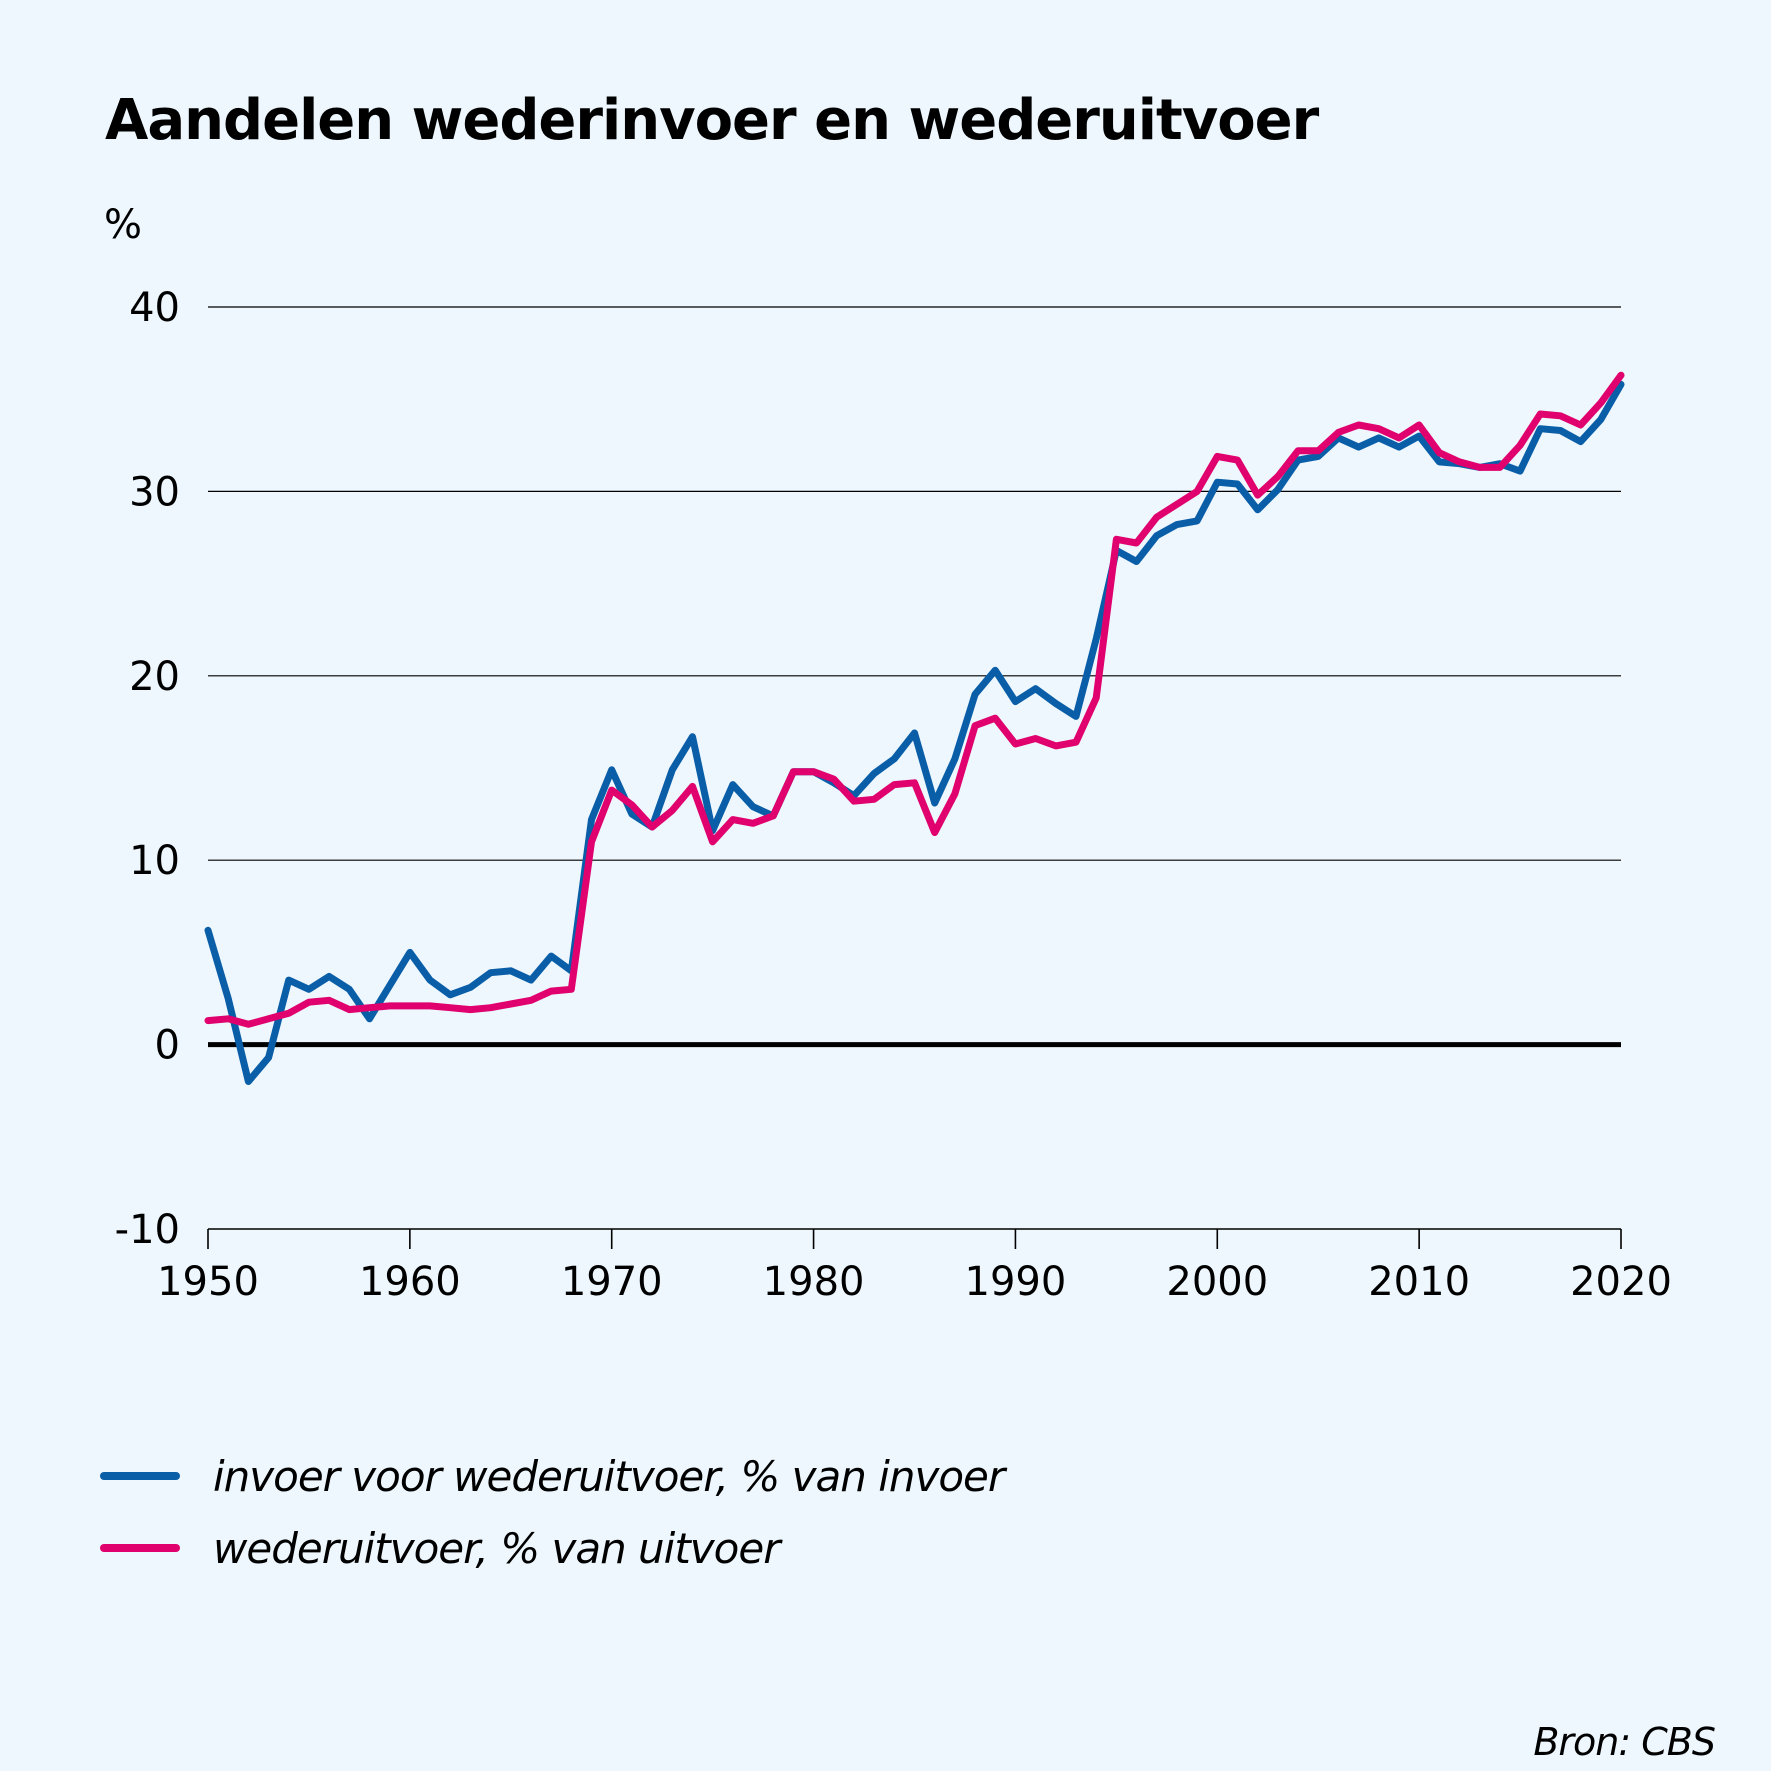 This screenshot has width=1771, height=1771. Describe the element at coordinates (410, 1282) in the screenshot. I see `x-tick-label: 1960` at that location.